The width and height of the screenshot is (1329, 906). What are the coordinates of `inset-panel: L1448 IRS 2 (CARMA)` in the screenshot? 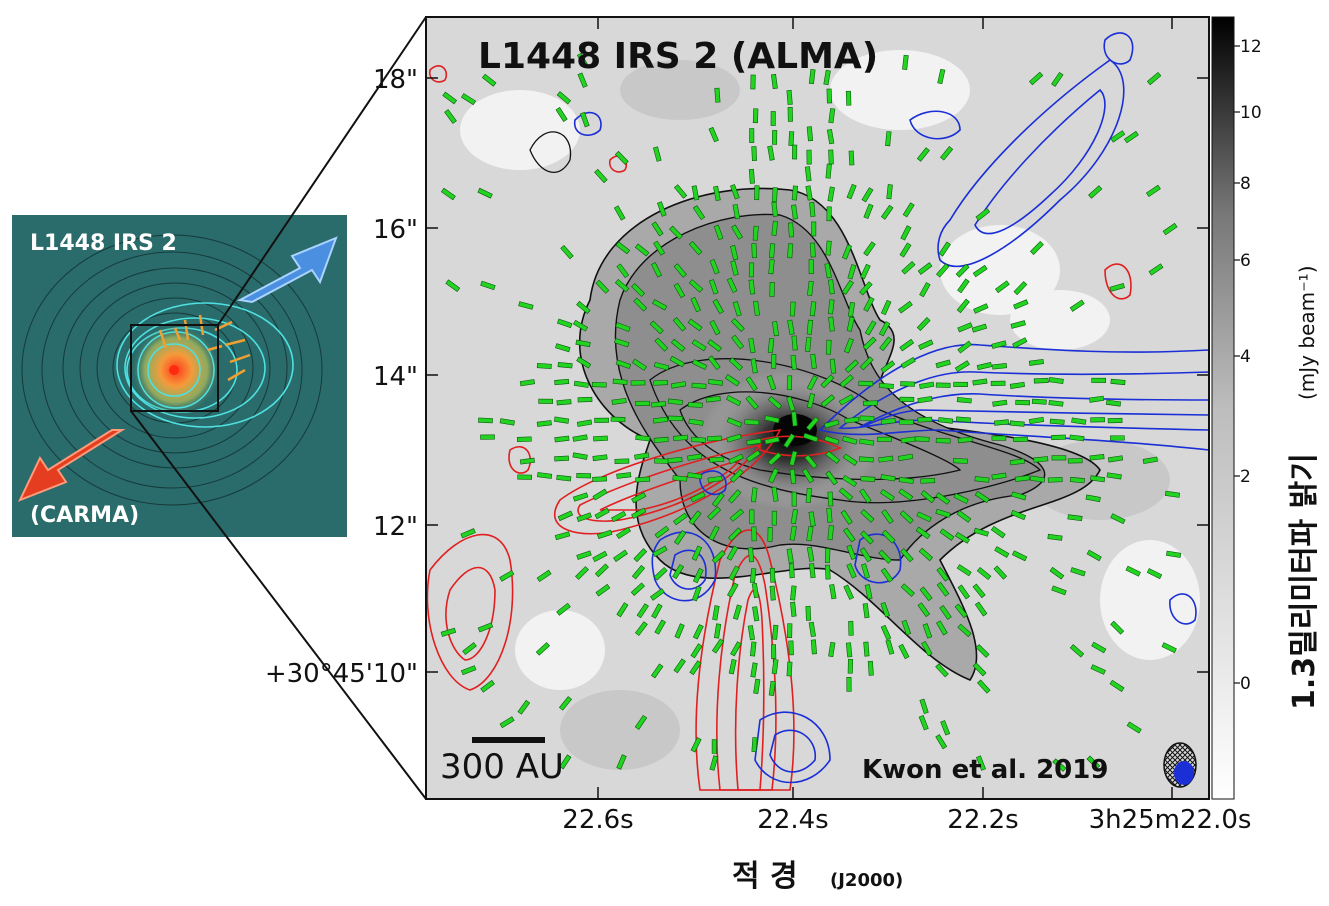 It's located at (179, 376).